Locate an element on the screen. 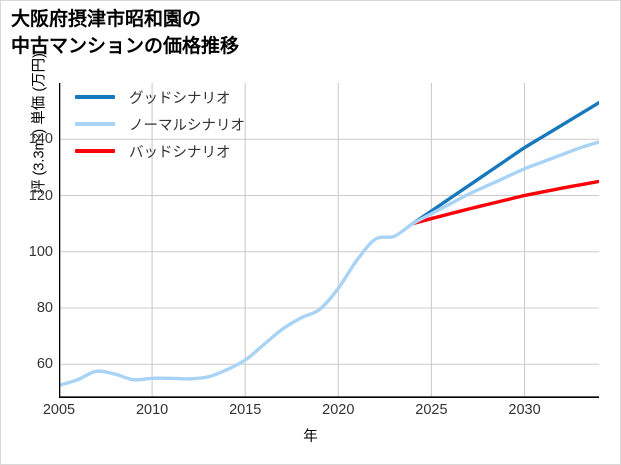 The height and width of the screenshot is (465, 621). y-tick-label: 140 is located at coordinates (40, 139).